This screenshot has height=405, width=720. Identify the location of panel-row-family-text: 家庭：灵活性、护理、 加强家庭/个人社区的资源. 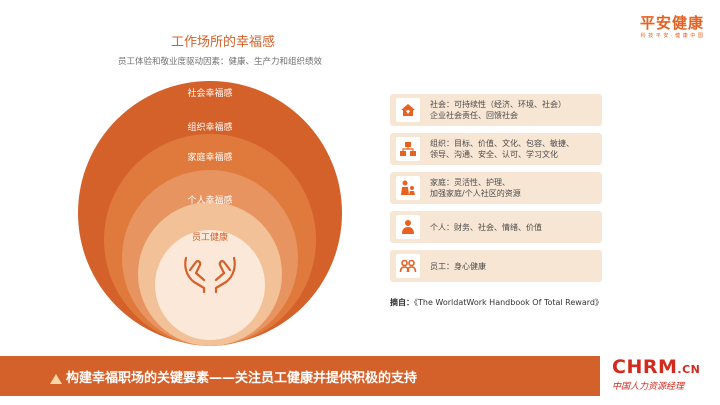
(475, 188).